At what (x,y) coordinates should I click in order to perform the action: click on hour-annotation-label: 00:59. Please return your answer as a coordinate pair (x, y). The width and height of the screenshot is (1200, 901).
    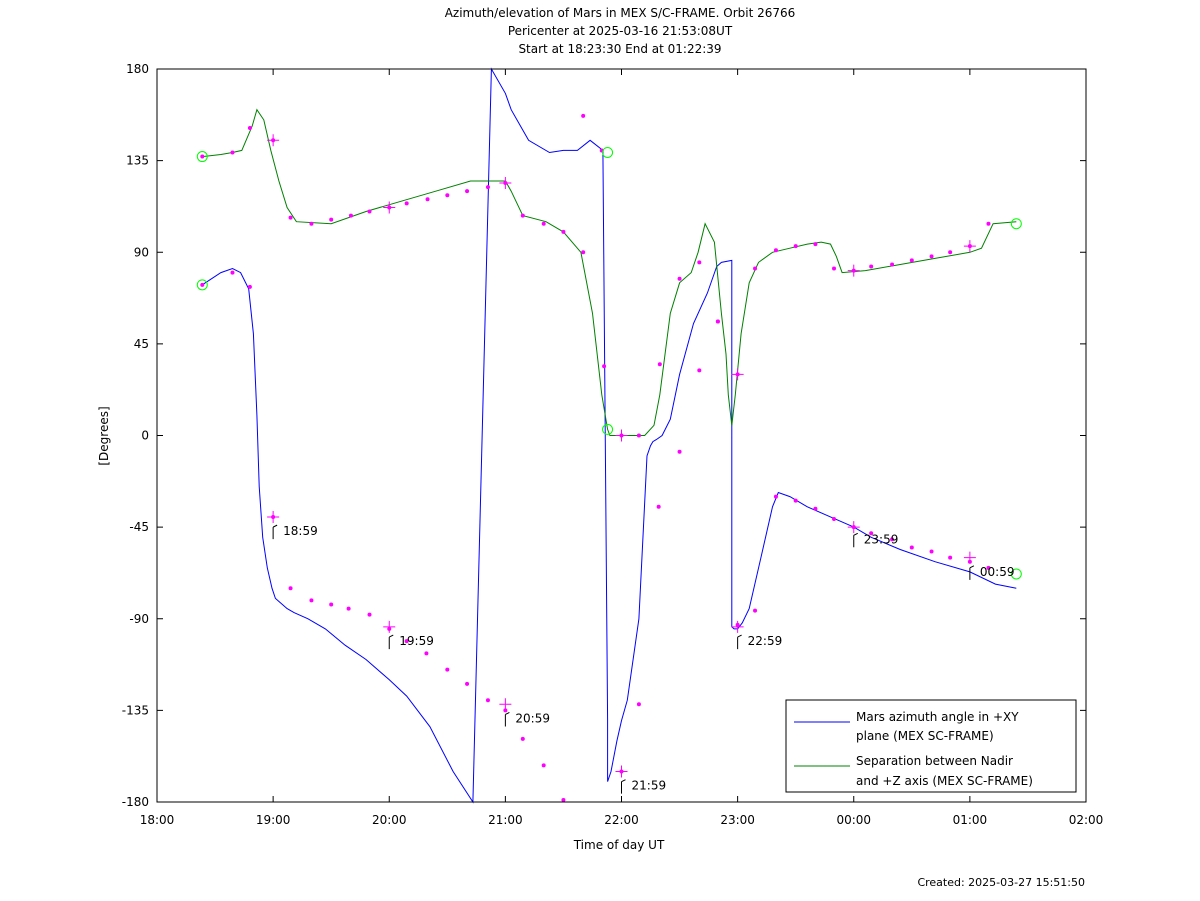
    Looking at the image, I should click on (997, 572).